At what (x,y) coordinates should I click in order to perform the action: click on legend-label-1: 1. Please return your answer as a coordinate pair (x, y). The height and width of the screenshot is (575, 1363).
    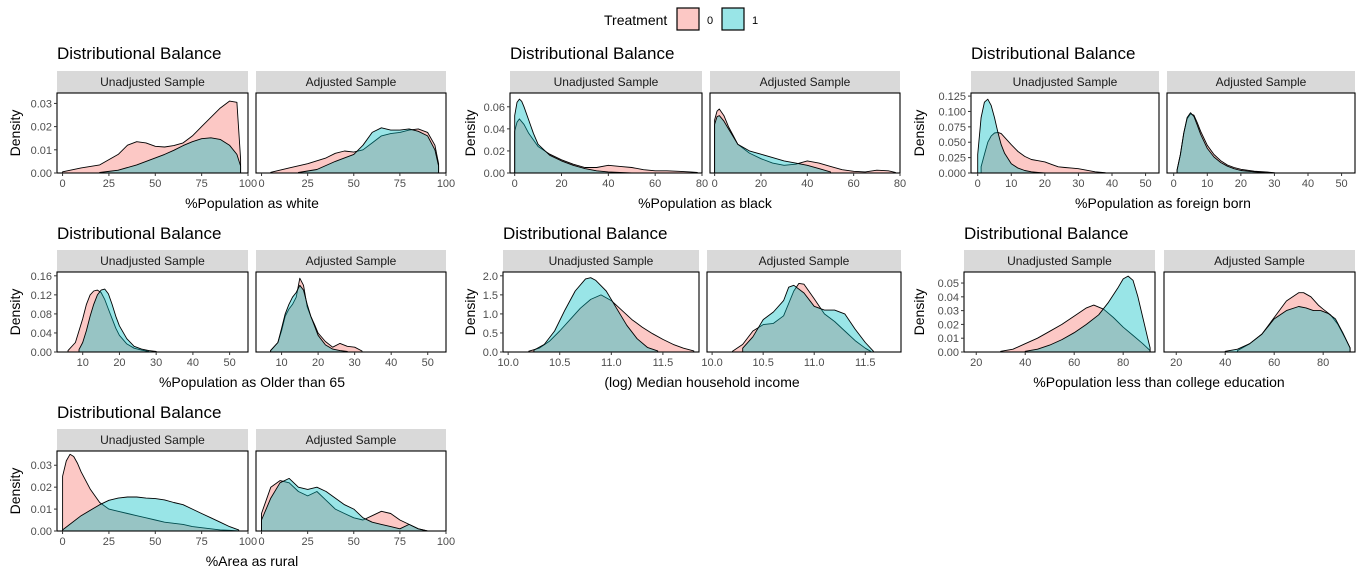
    Looking at the image, I should click on (755, 21).